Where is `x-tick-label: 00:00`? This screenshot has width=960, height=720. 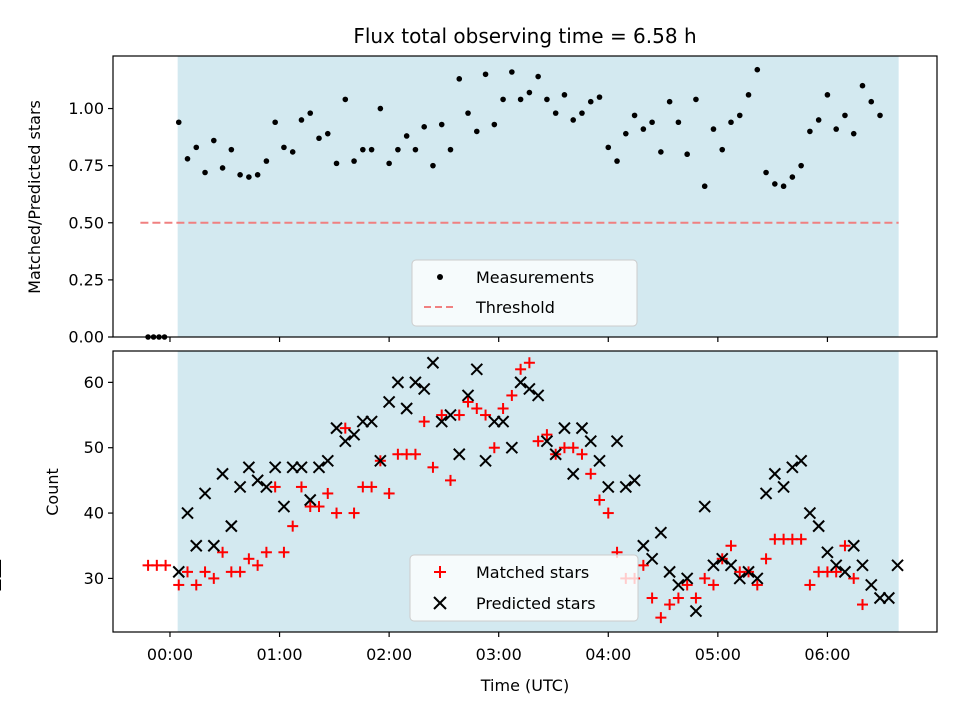
x-tick-label: 00:00 is located at coordinates (170, 654).